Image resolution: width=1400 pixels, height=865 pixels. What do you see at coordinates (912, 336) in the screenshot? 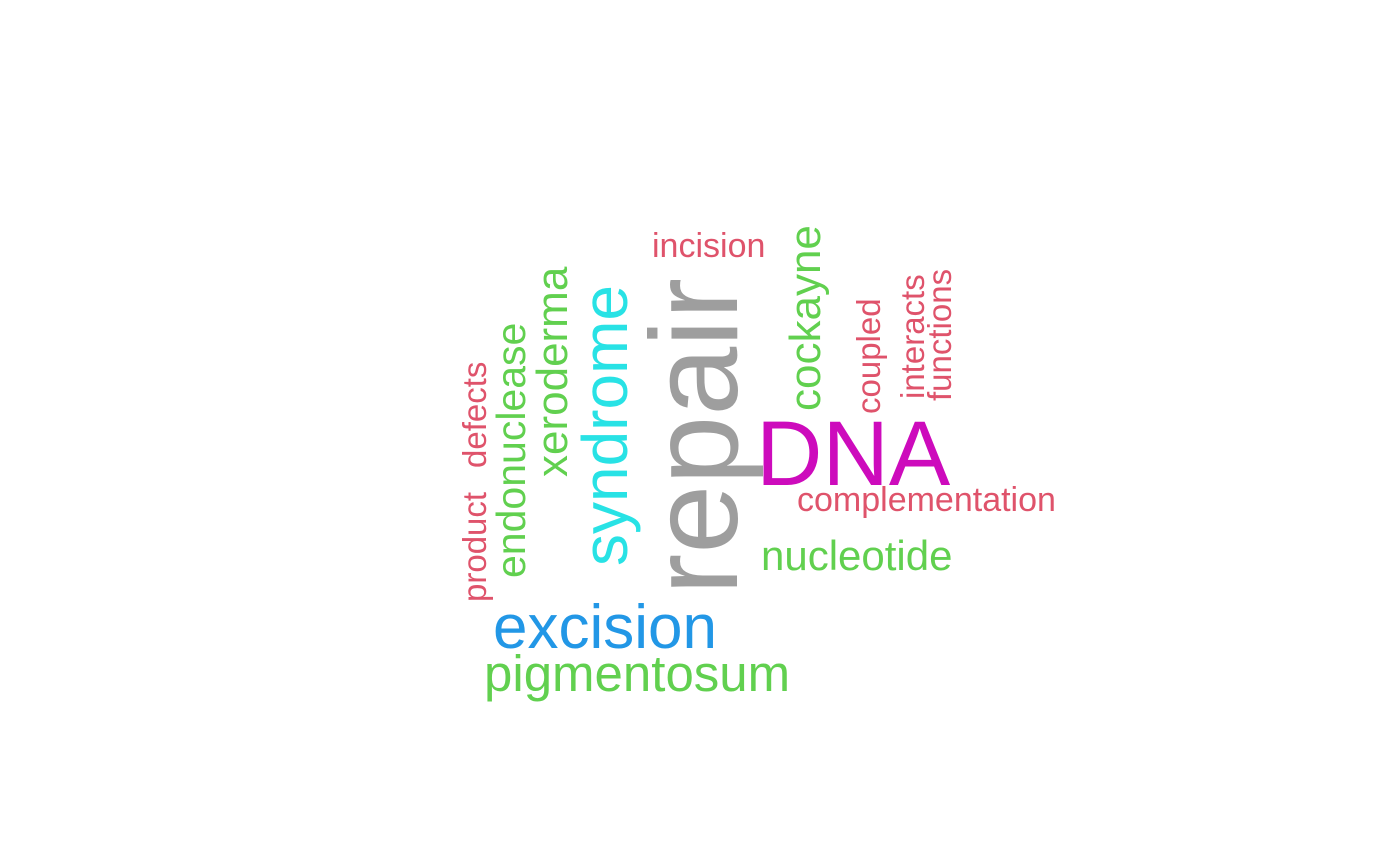
I see `word-interacts: interacts` at bounding box center [912, 336].